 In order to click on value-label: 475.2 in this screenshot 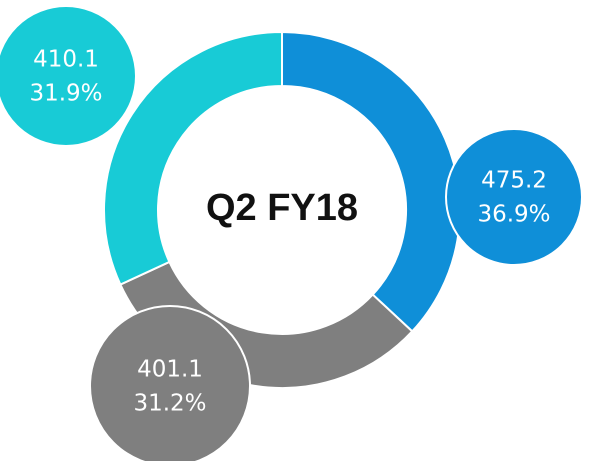, I will do `click(514, 181)`.